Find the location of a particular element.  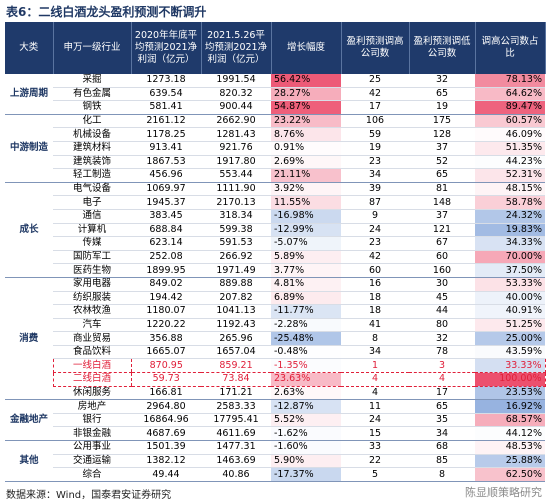

table-cell: 356.88 is located at coordinates (166, 338).